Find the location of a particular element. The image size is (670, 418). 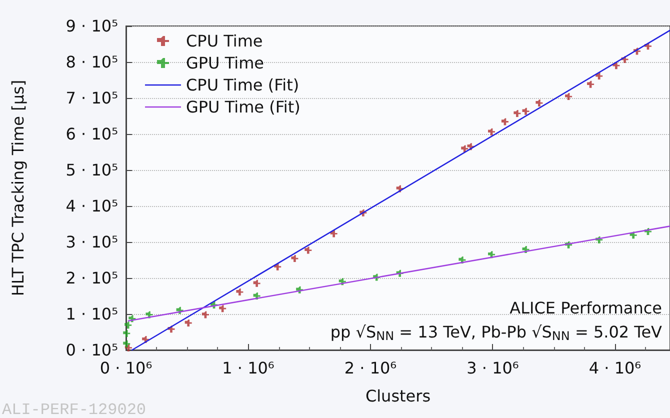

legend-label: GPU Time (Fit) is located at coordinates (243, 107).